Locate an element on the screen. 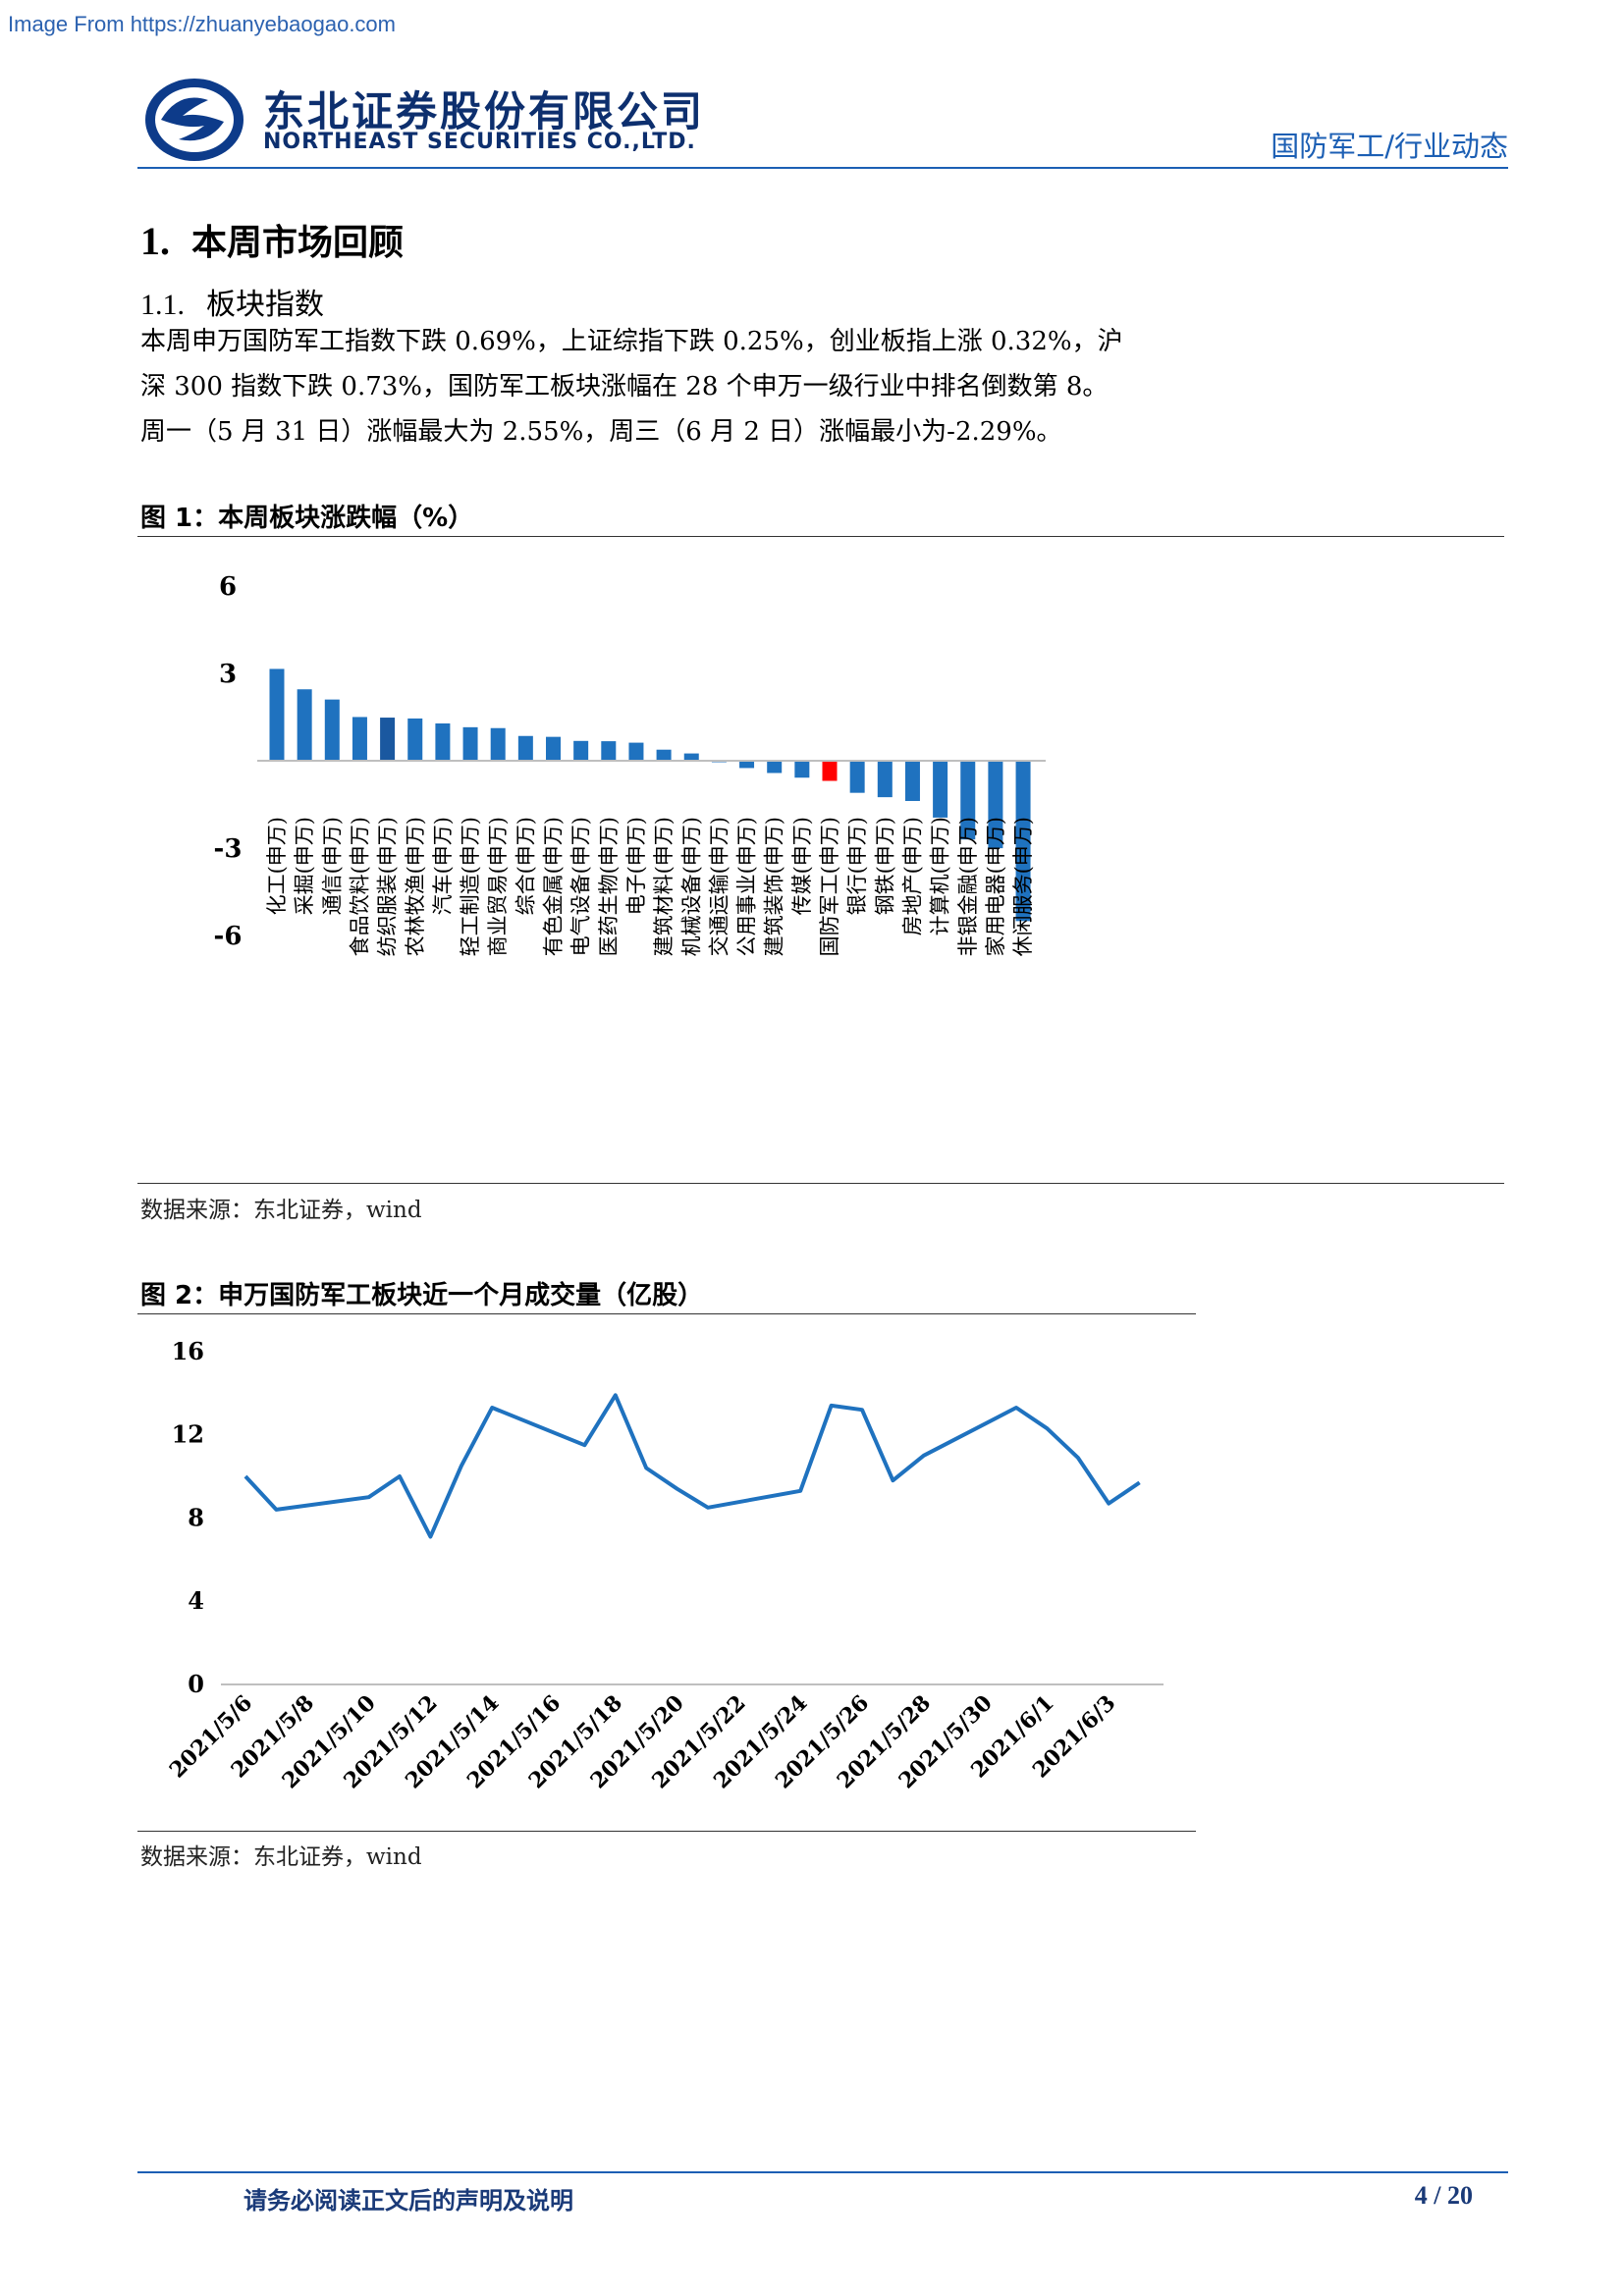 The image size is (1624, 2296). figure1-title: 图 1：本周板块涨跌幅（%） is located at coordinates (307, 518).